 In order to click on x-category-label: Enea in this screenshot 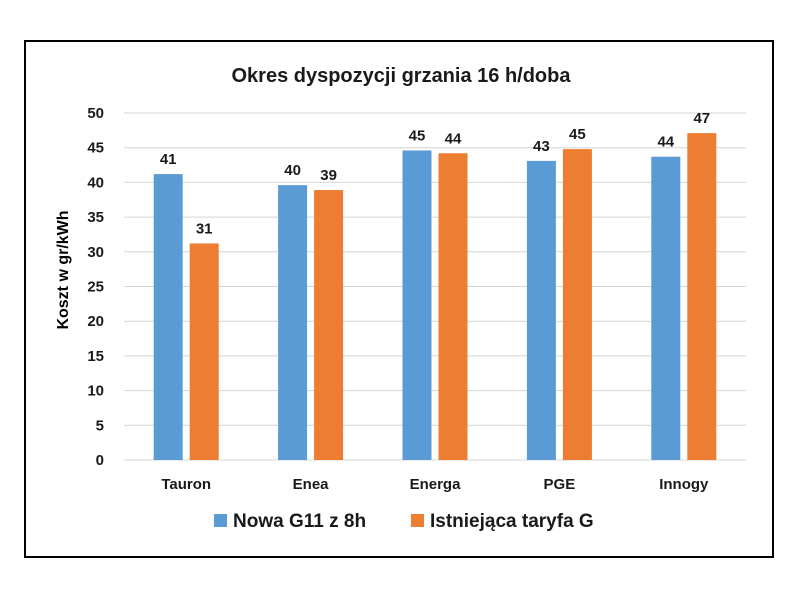, I will do `click(311, 484)`.